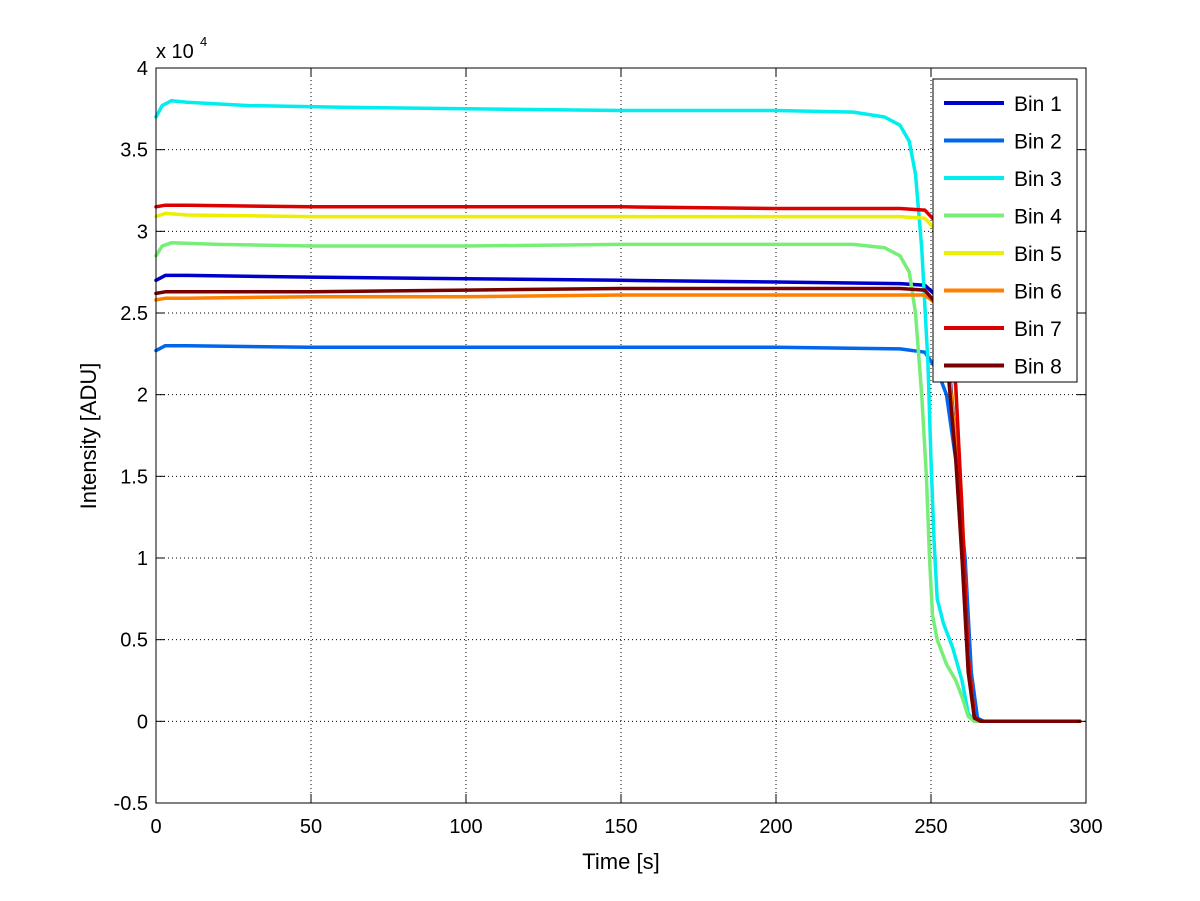 This screenshot has height=901, width=1200. What do you see at coordinates (930, 827) in the screenshot?
I see `x-tick-label: 250` at bounding box center [930, 827].